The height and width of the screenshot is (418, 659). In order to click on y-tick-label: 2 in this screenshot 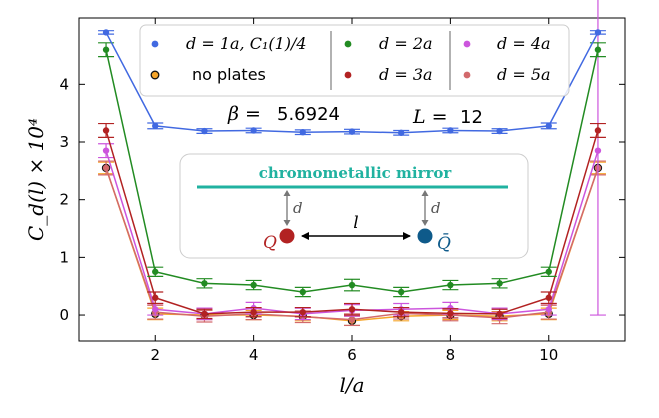, I will do `click(64, 200)`.